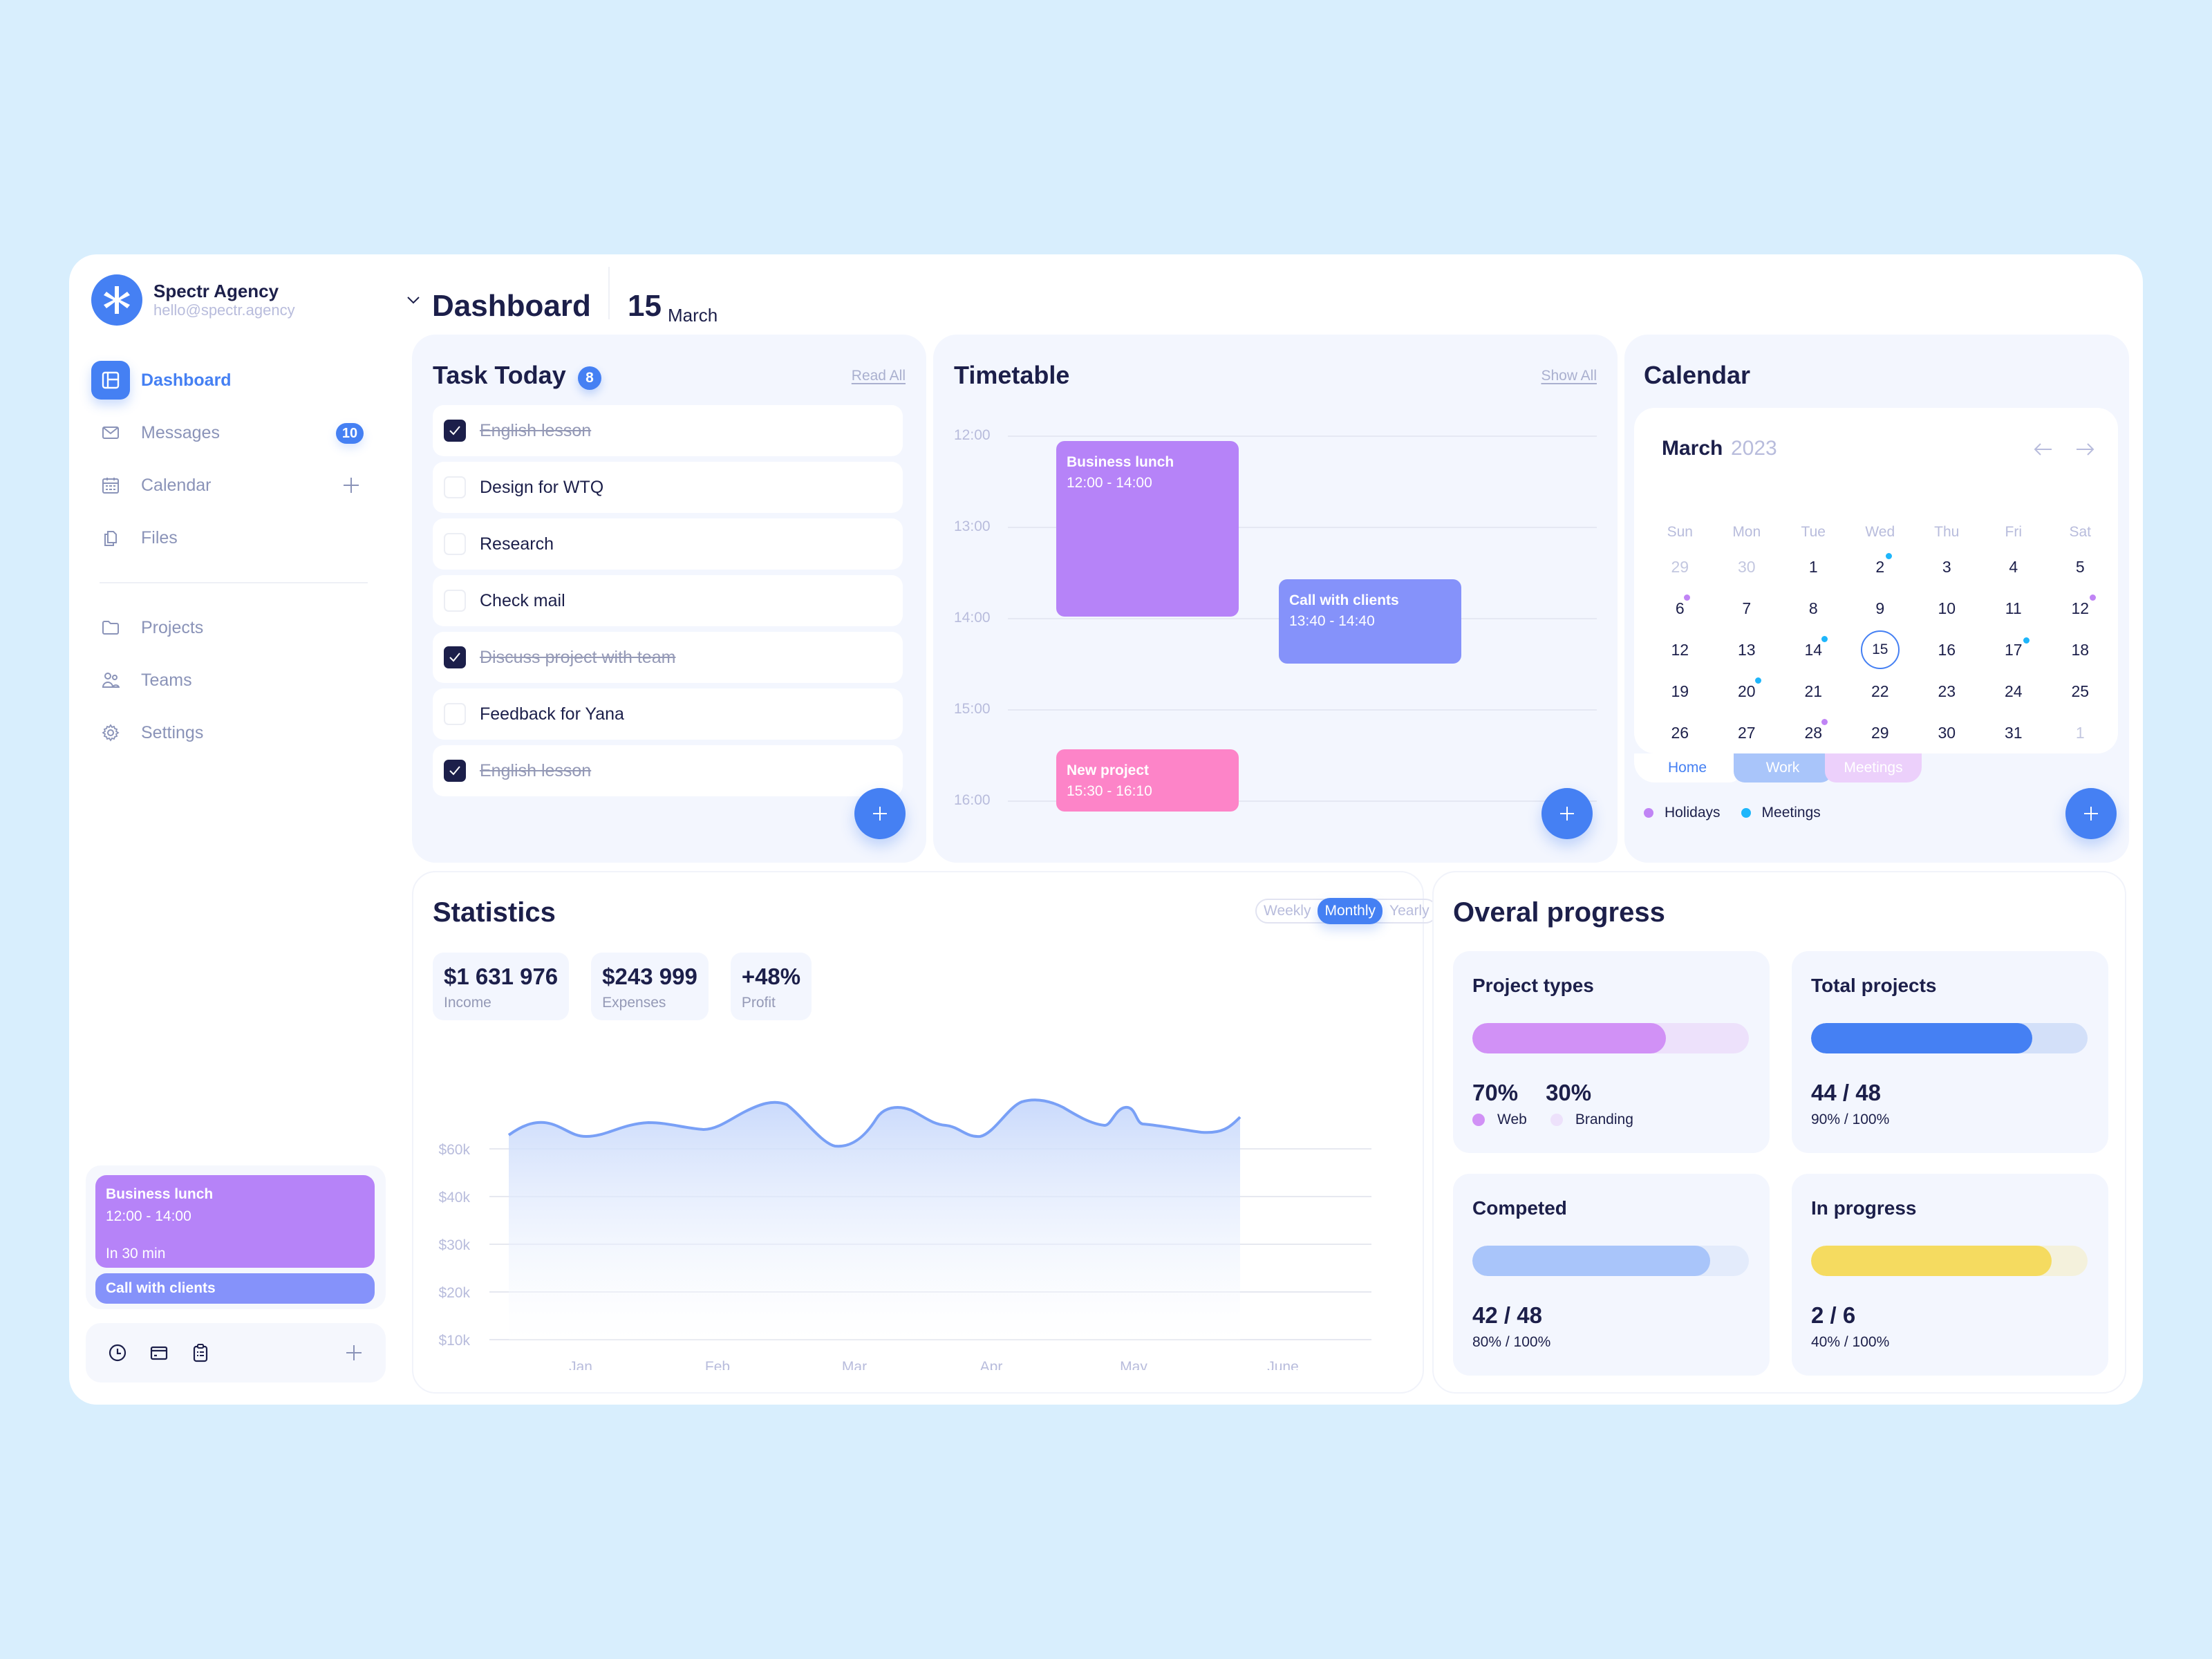 This screenshot has height=1659, width=2212. Describe the element at coordinates (413, 300) in the screenshot. I see `chevron-down-icon` at that location.